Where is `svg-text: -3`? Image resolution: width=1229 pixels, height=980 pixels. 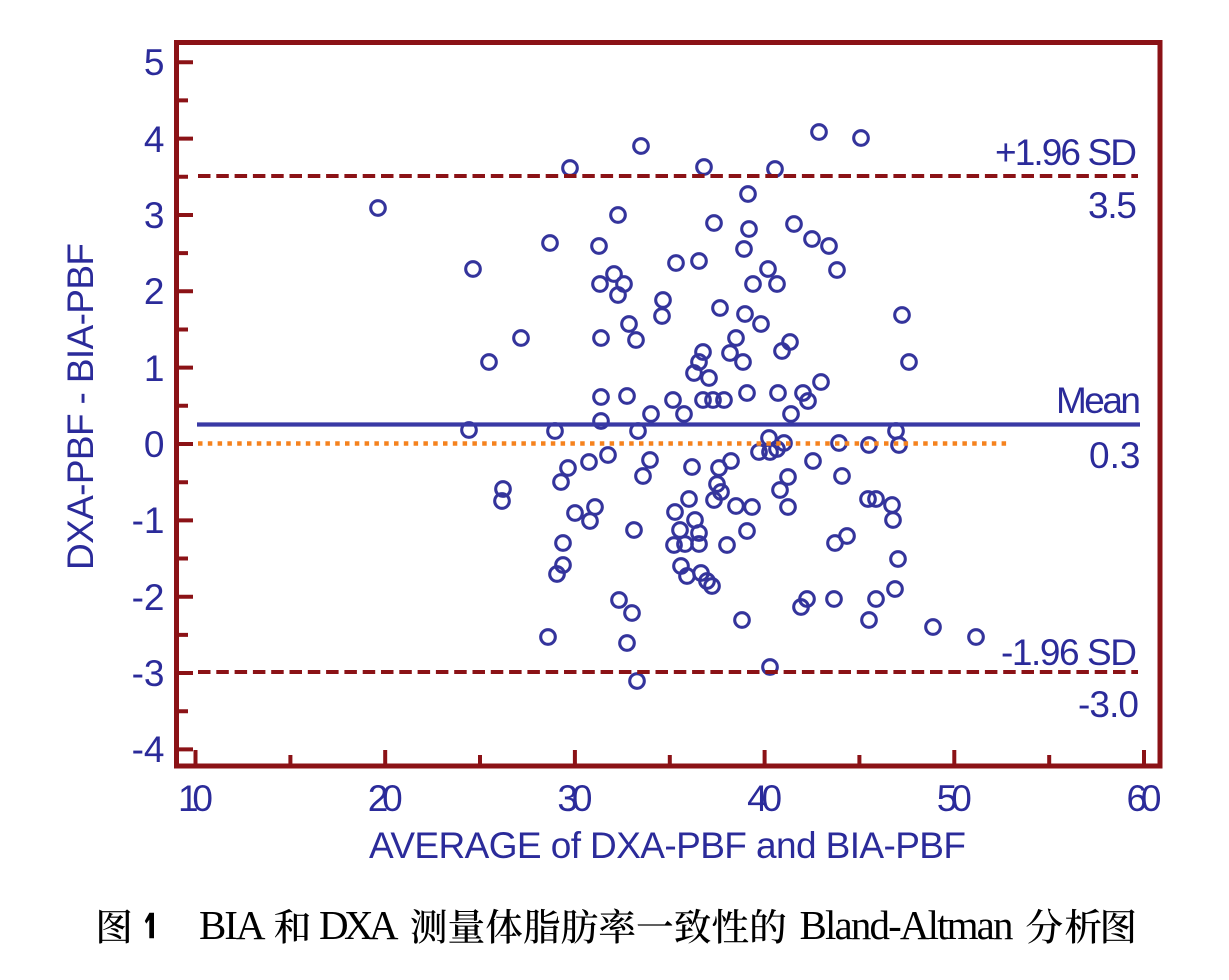
svg-text: -3 is located at coordinates (148, 673).